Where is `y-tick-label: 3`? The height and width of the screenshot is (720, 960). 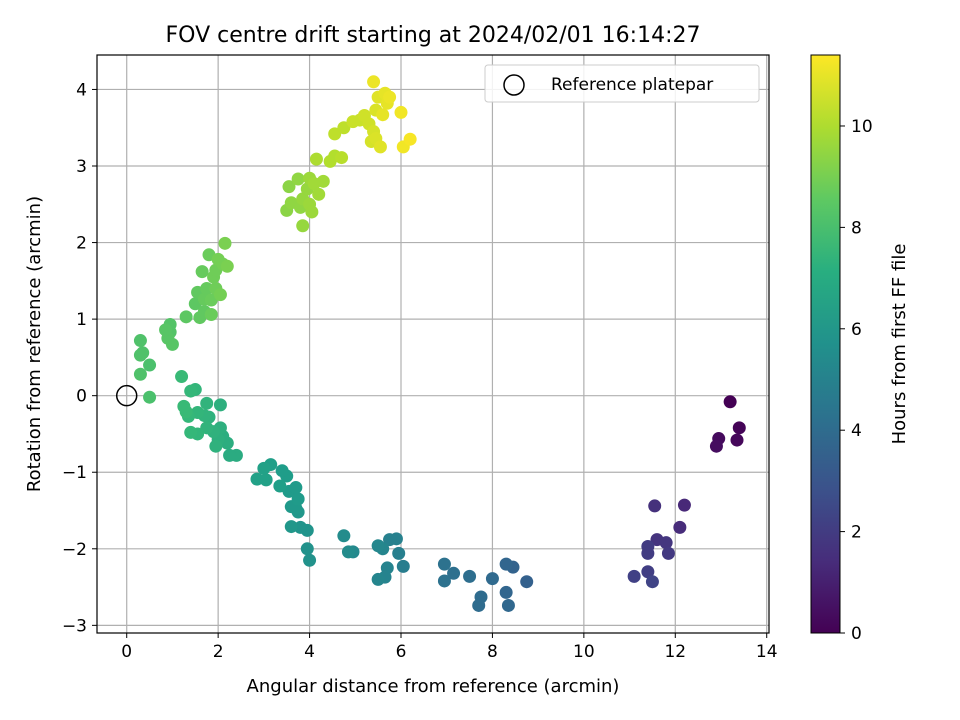
y-tick-label: 3 is located at coordinates (81, 167).